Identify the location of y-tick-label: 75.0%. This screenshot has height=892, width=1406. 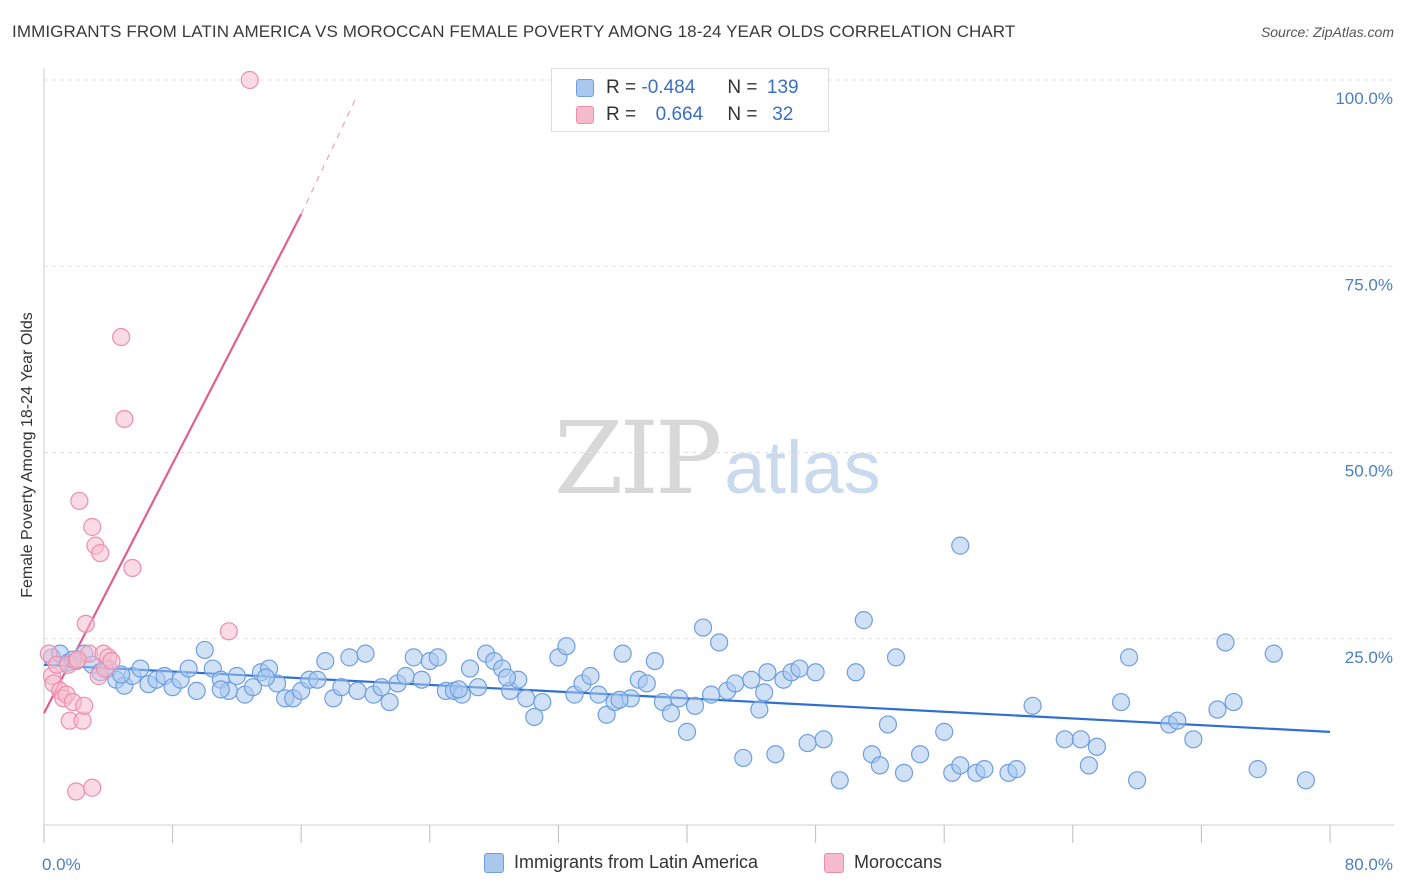
(1369, 284).